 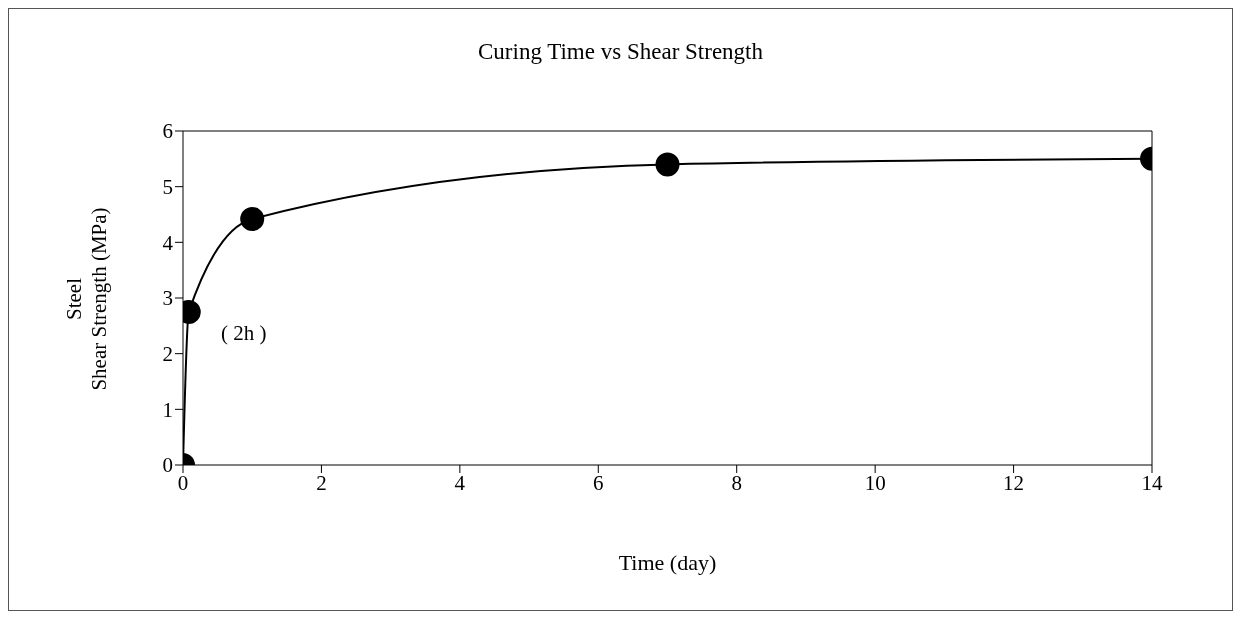 I want to click on annotation: ( 2h ), so click(x=243, y=332).